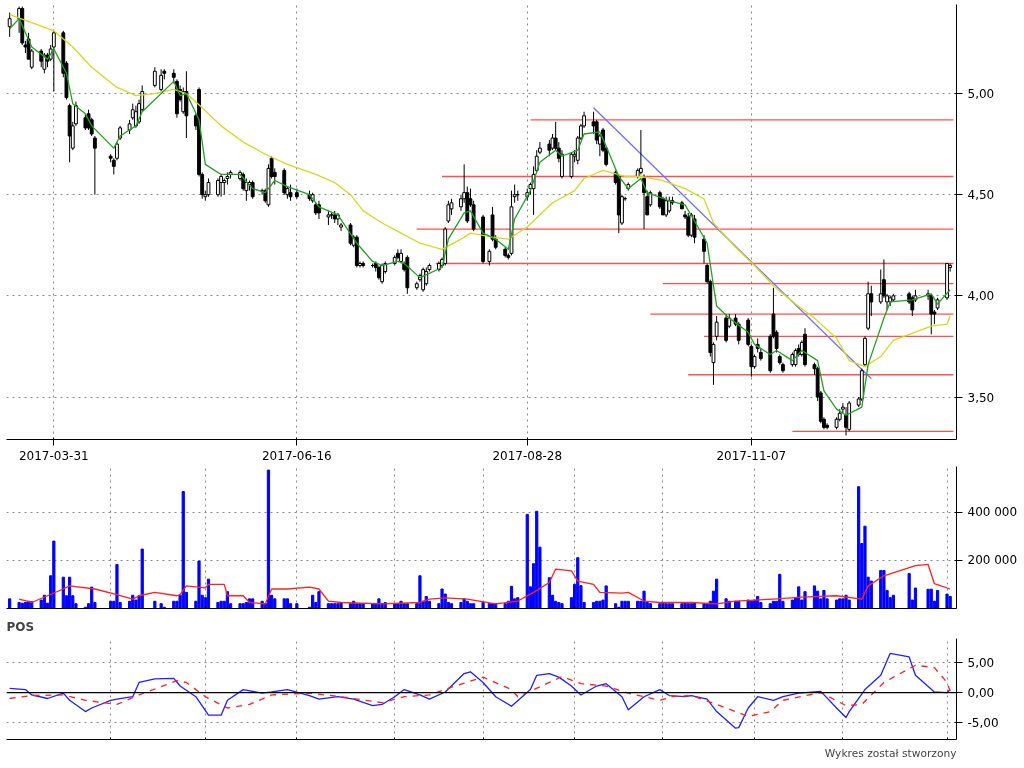 This screenshot has width=1024, height=768. What do you see at coordinates (890, 753) in the screenshot?
I see `text: Wykres został stworzony` at bounding box center [890, 753].